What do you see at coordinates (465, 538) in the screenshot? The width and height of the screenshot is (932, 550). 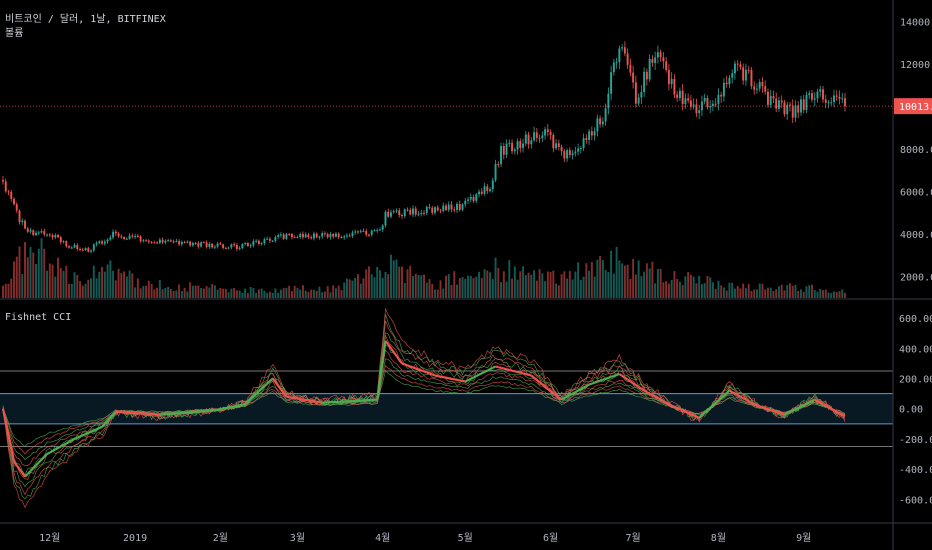 I see `time-tick-label: 5월` at bounding box center [465, 538].